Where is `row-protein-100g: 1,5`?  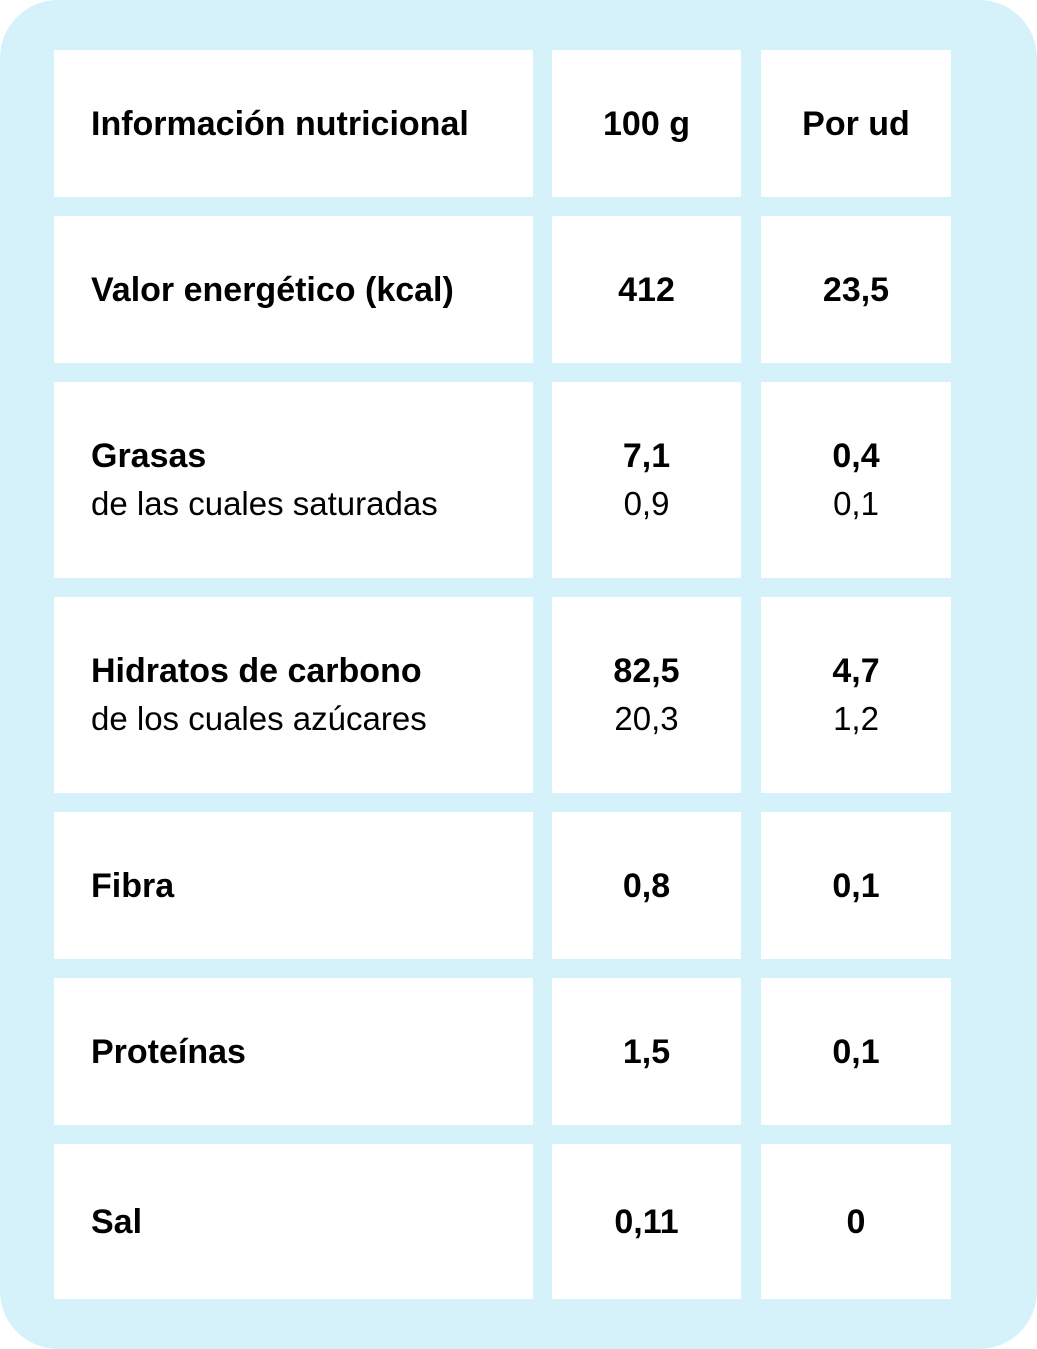
row-protein-100g: 1,5 is located at coordinates (646, 1051).